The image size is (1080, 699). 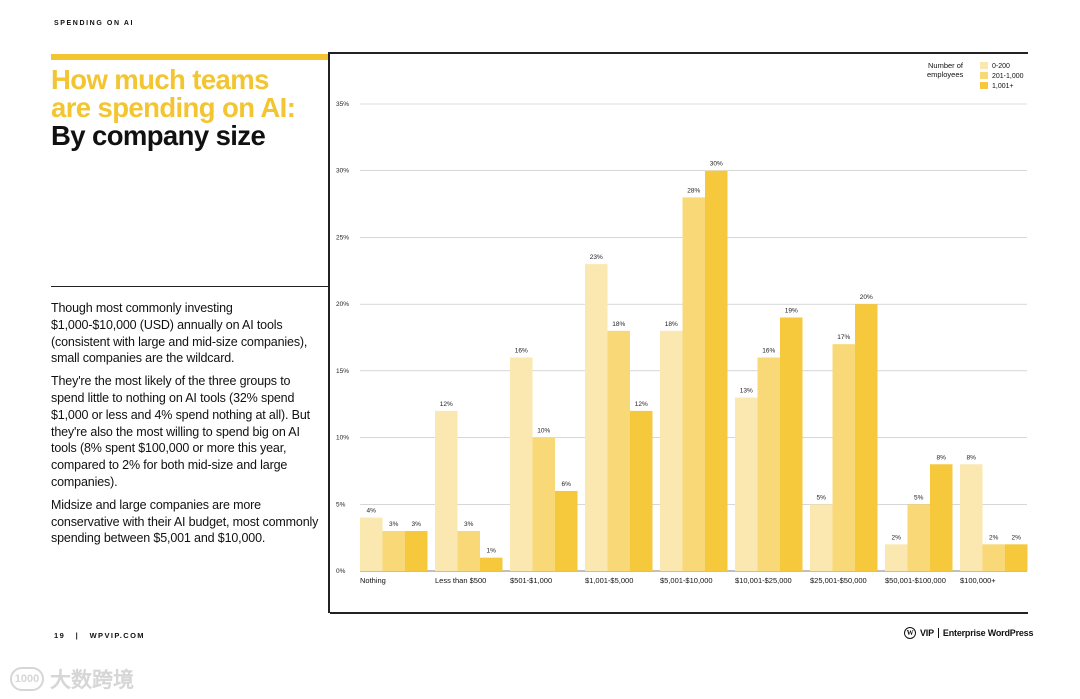 I want to click on x-category-label: $10,001-$25,000, so click(x=763, y=580).